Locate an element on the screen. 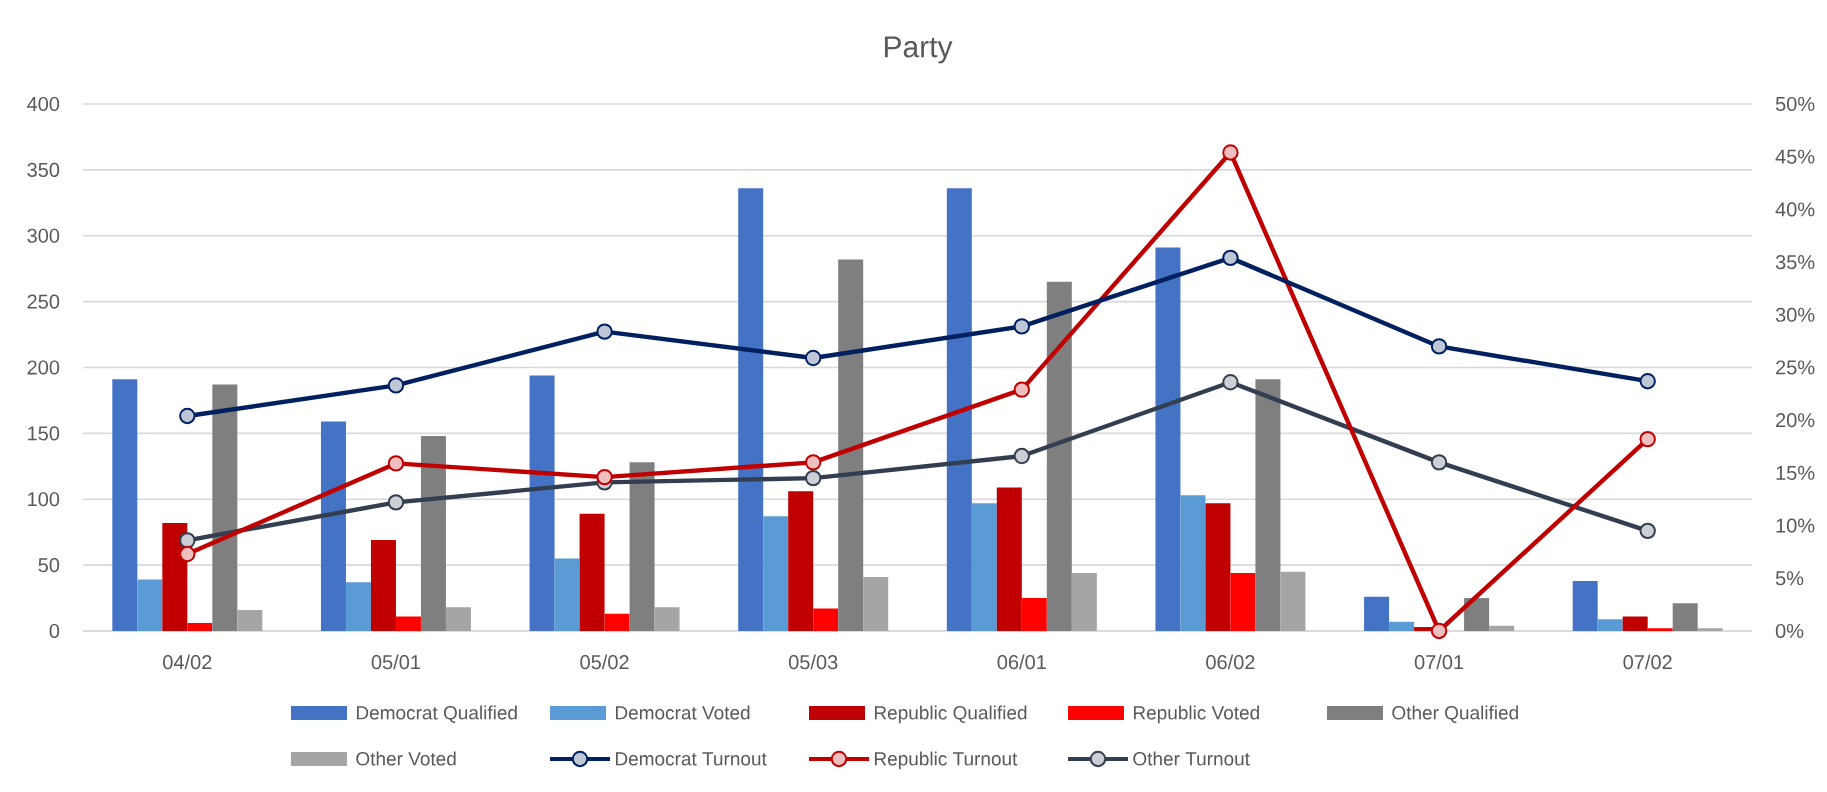 The width and height of the screenshot is (1827, 792). y2-tick-label: 50% is located at coordinates (1795, 104).